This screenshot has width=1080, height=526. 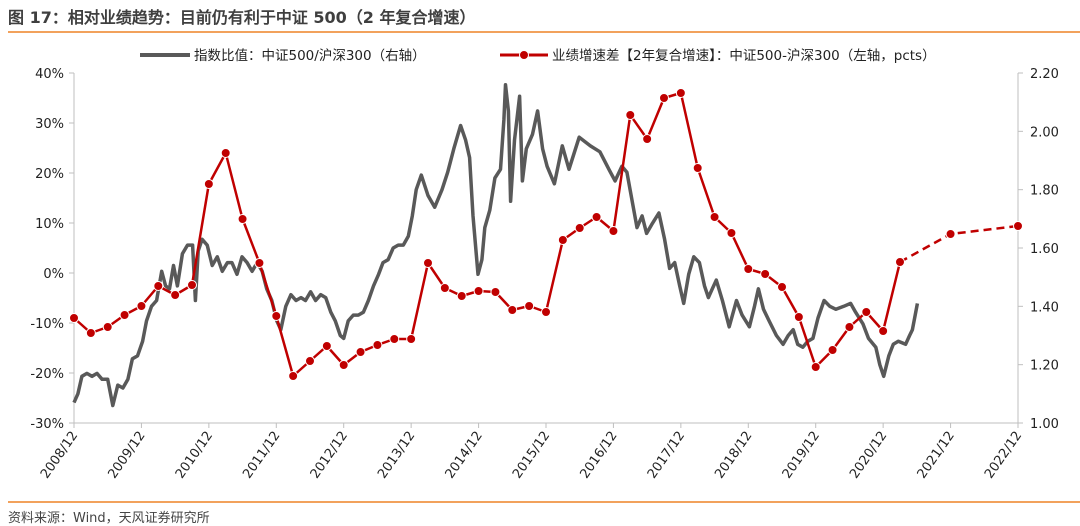 What do you see at coordinates (959, 244) in the screenshot?
I see `series-line-growth-spread-forecast` at bounding box center [959, 244].